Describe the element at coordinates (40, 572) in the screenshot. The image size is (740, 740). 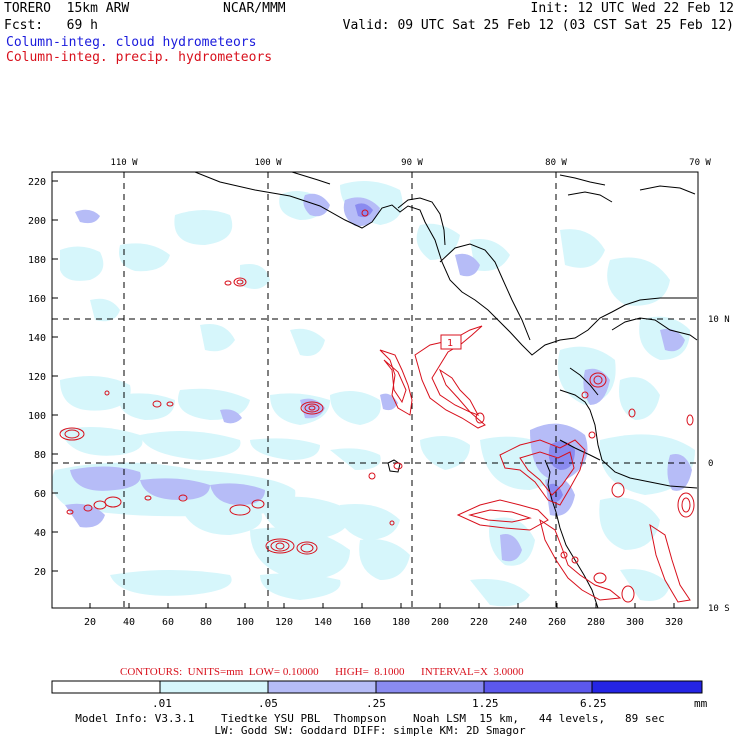
I see `y-tick: 20` at that location.